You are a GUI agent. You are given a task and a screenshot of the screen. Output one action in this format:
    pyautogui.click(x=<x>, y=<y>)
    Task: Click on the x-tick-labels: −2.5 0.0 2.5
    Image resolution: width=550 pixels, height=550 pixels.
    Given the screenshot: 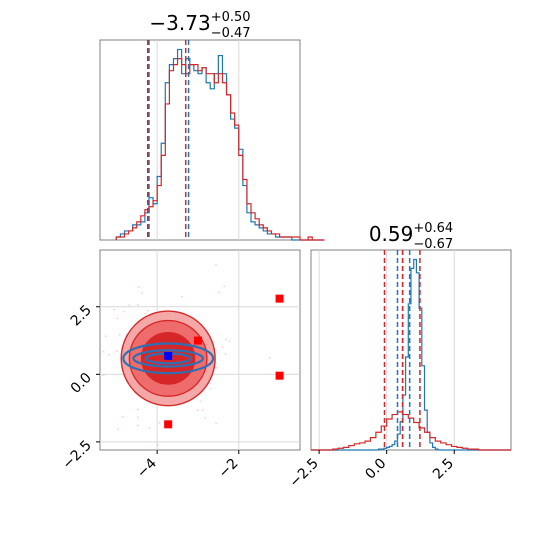 What is the action you would take?
    pyautogui.click(x=372, y=470)
    